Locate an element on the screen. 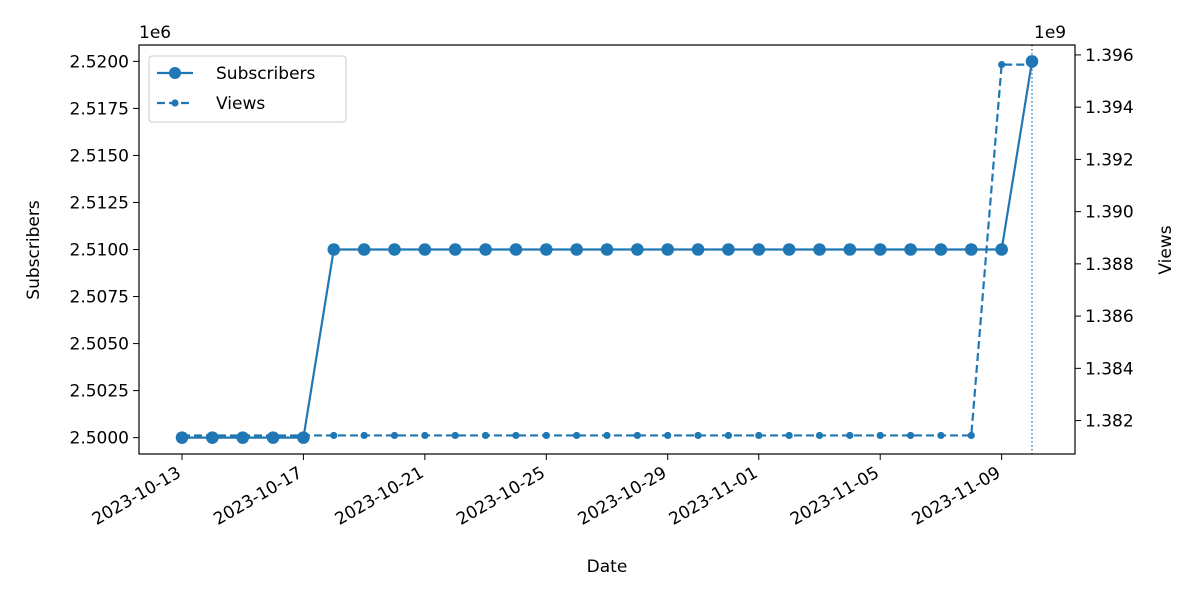  y2-tick-label: 1.384 is located at coordinates (1109, 369).